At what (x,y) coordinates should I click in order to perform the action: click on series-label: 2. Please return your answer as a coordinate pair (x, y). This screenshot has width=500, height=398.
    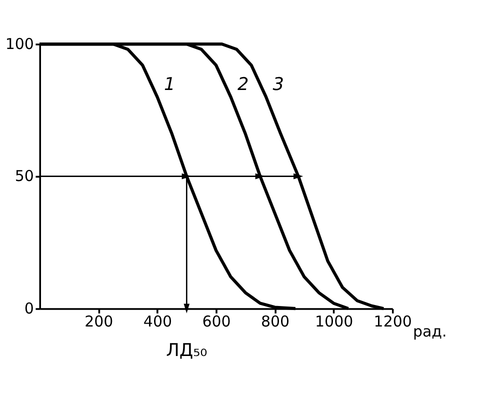
    Looking at the image, I should click on (243, 84).